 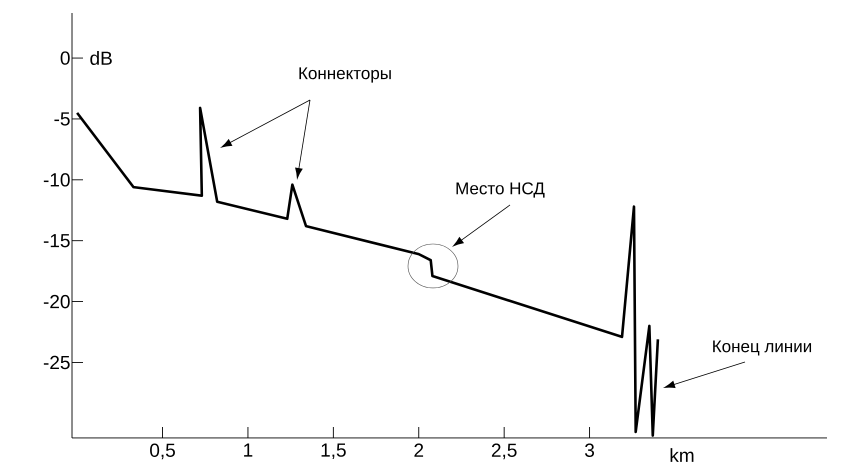 I want to click on x-tick-label: 1, so click(x=248, y=450).